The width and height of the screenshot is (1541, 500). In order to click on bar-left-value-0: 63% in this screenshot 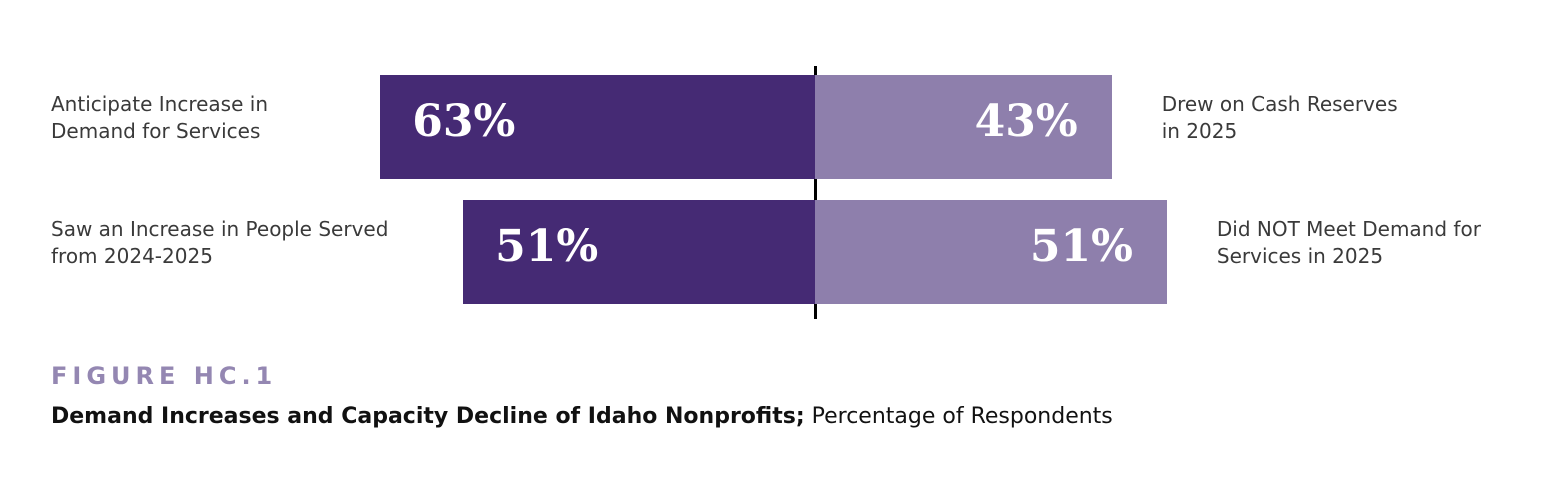, I will do `click(464, 121)`.